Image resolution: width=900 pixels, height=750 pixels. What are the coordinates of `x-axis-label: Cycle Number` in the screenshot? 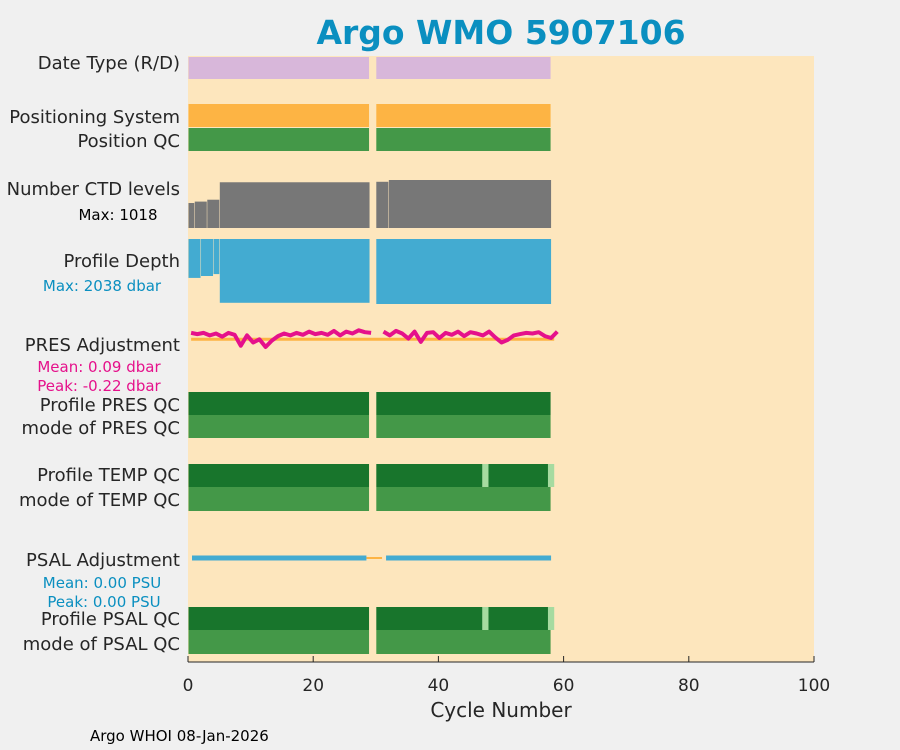 It's located at (501, 710).